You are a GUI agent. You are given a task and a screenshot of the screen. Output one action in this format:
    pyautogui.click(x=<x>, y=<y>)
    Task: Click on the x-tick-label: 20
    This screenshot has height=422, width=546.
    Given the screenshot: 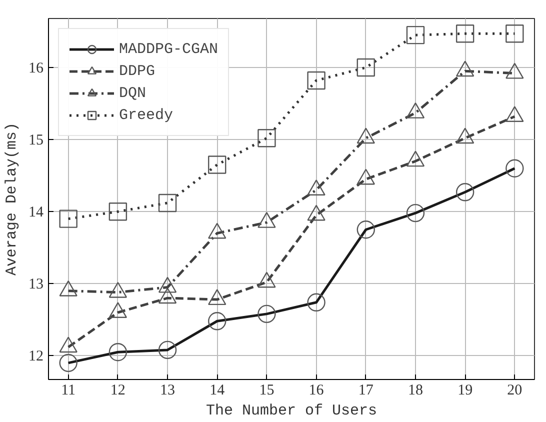 What is the action you would take?
    pyautogui.click(x=514, y=390)
    